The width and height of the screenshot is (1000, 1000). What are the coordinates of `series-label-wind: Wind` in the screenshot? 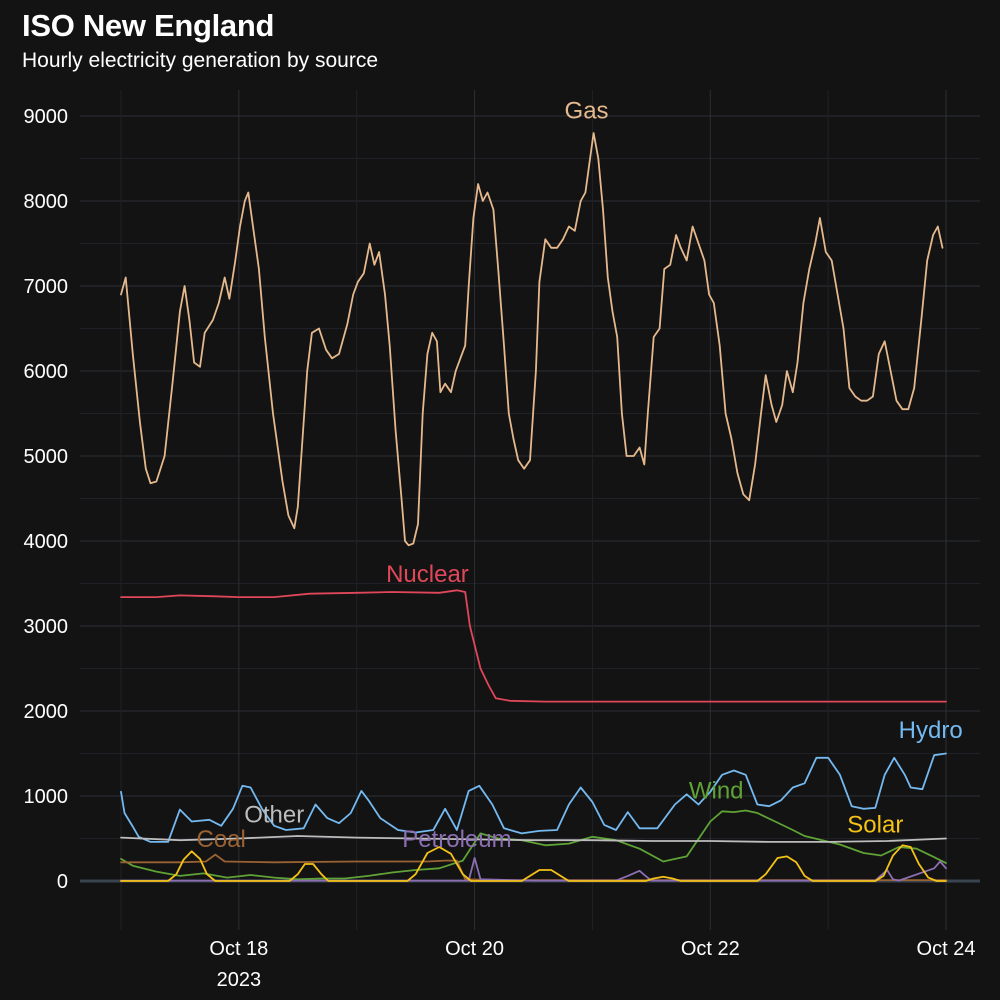 It's located at (716, 791).